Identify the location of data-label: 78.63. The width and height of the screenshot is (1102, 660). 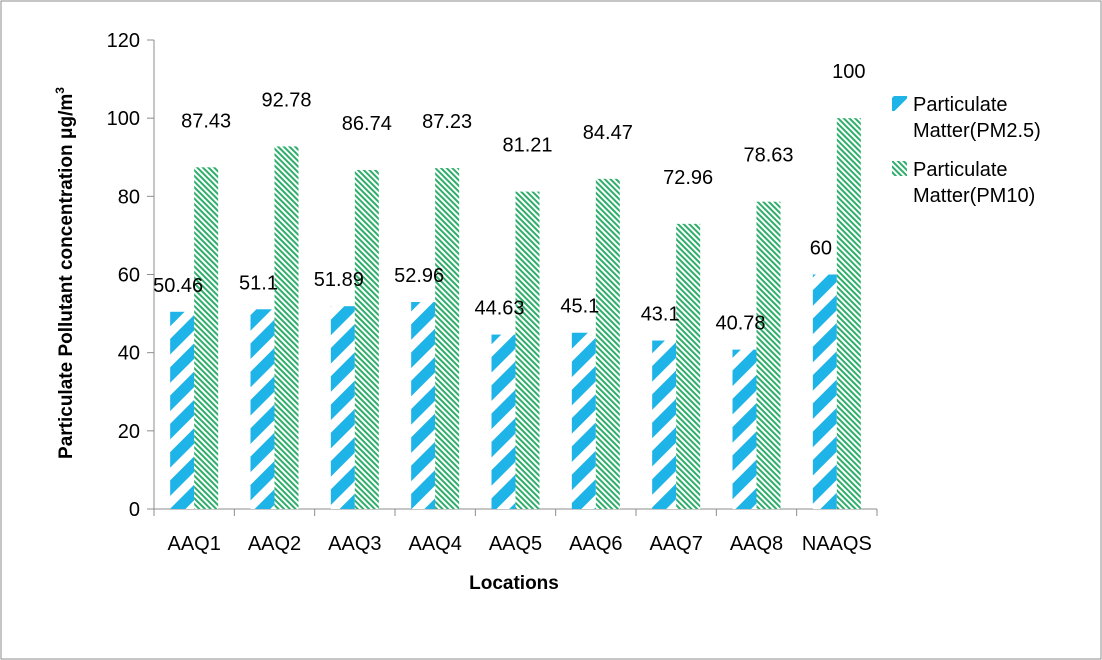
(768, 156).